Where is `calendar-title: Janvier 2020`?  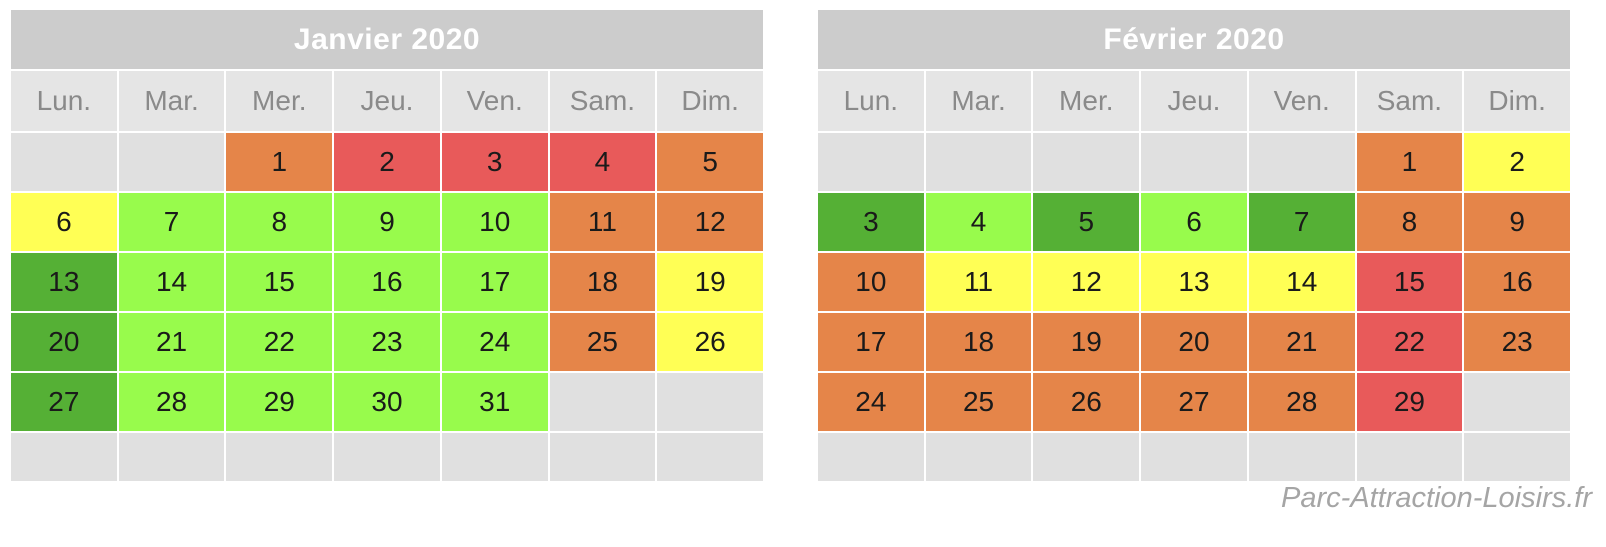 calendar-title: Janvier 2020 is located at coordinates (387, 39).